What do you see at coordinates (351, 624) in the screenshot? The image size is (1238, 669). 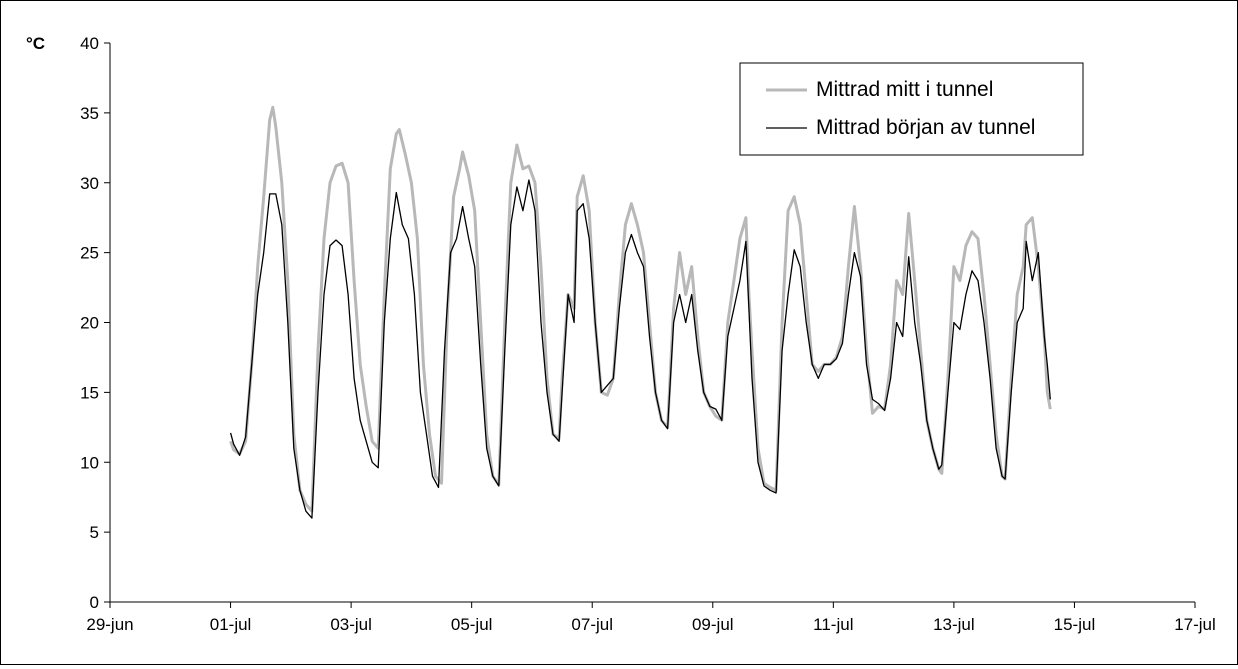 I see `x-tick-label: 03-jul` at bounding box center [351, 624].